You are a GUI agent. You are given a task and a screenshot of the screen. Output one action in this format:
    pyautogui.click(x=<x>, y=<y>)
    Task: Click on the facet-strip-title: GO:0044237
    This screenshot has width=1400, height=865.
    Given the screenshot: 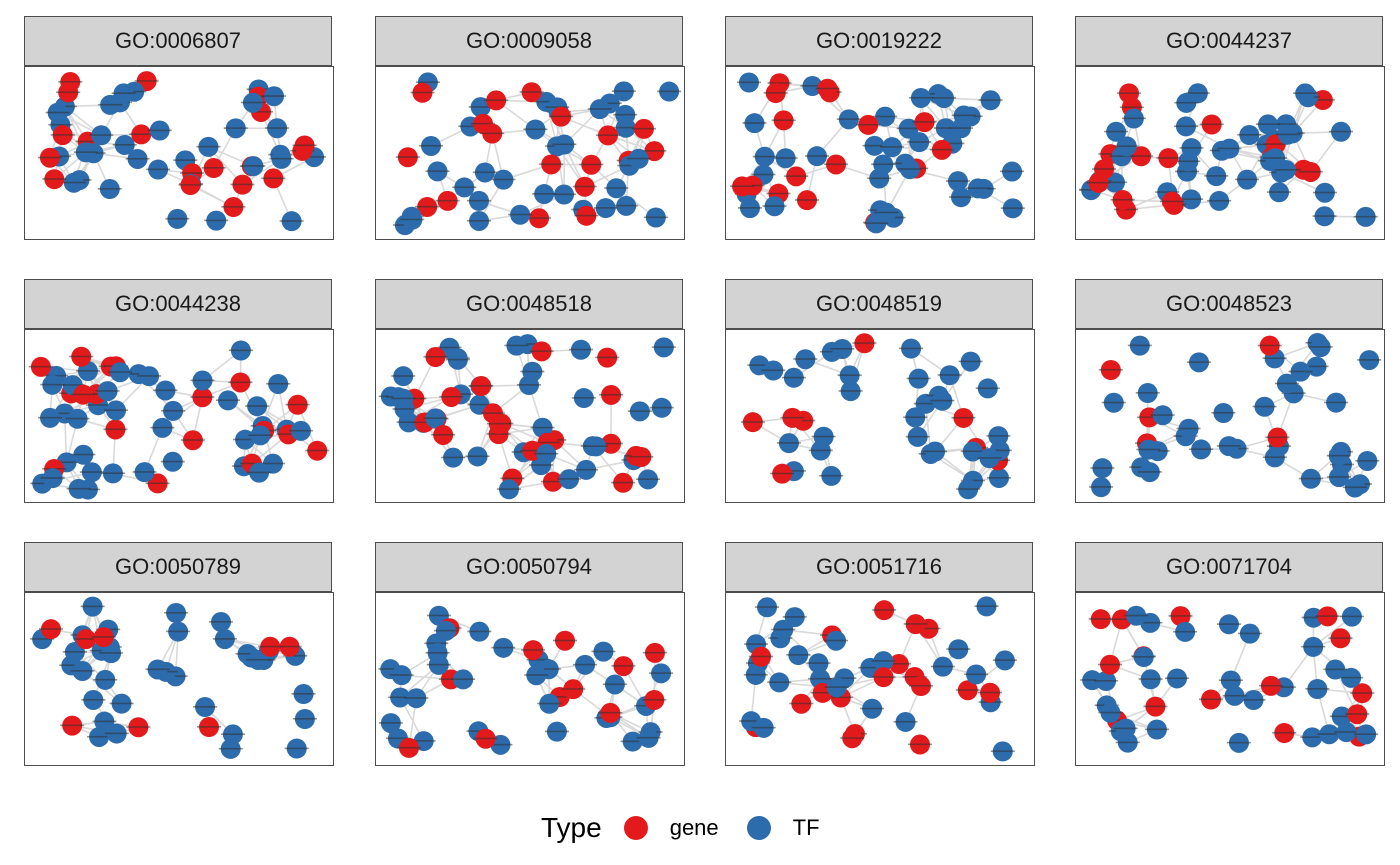 What is the action you would take?
    pyautogui.click(x=1229, y=41)
    